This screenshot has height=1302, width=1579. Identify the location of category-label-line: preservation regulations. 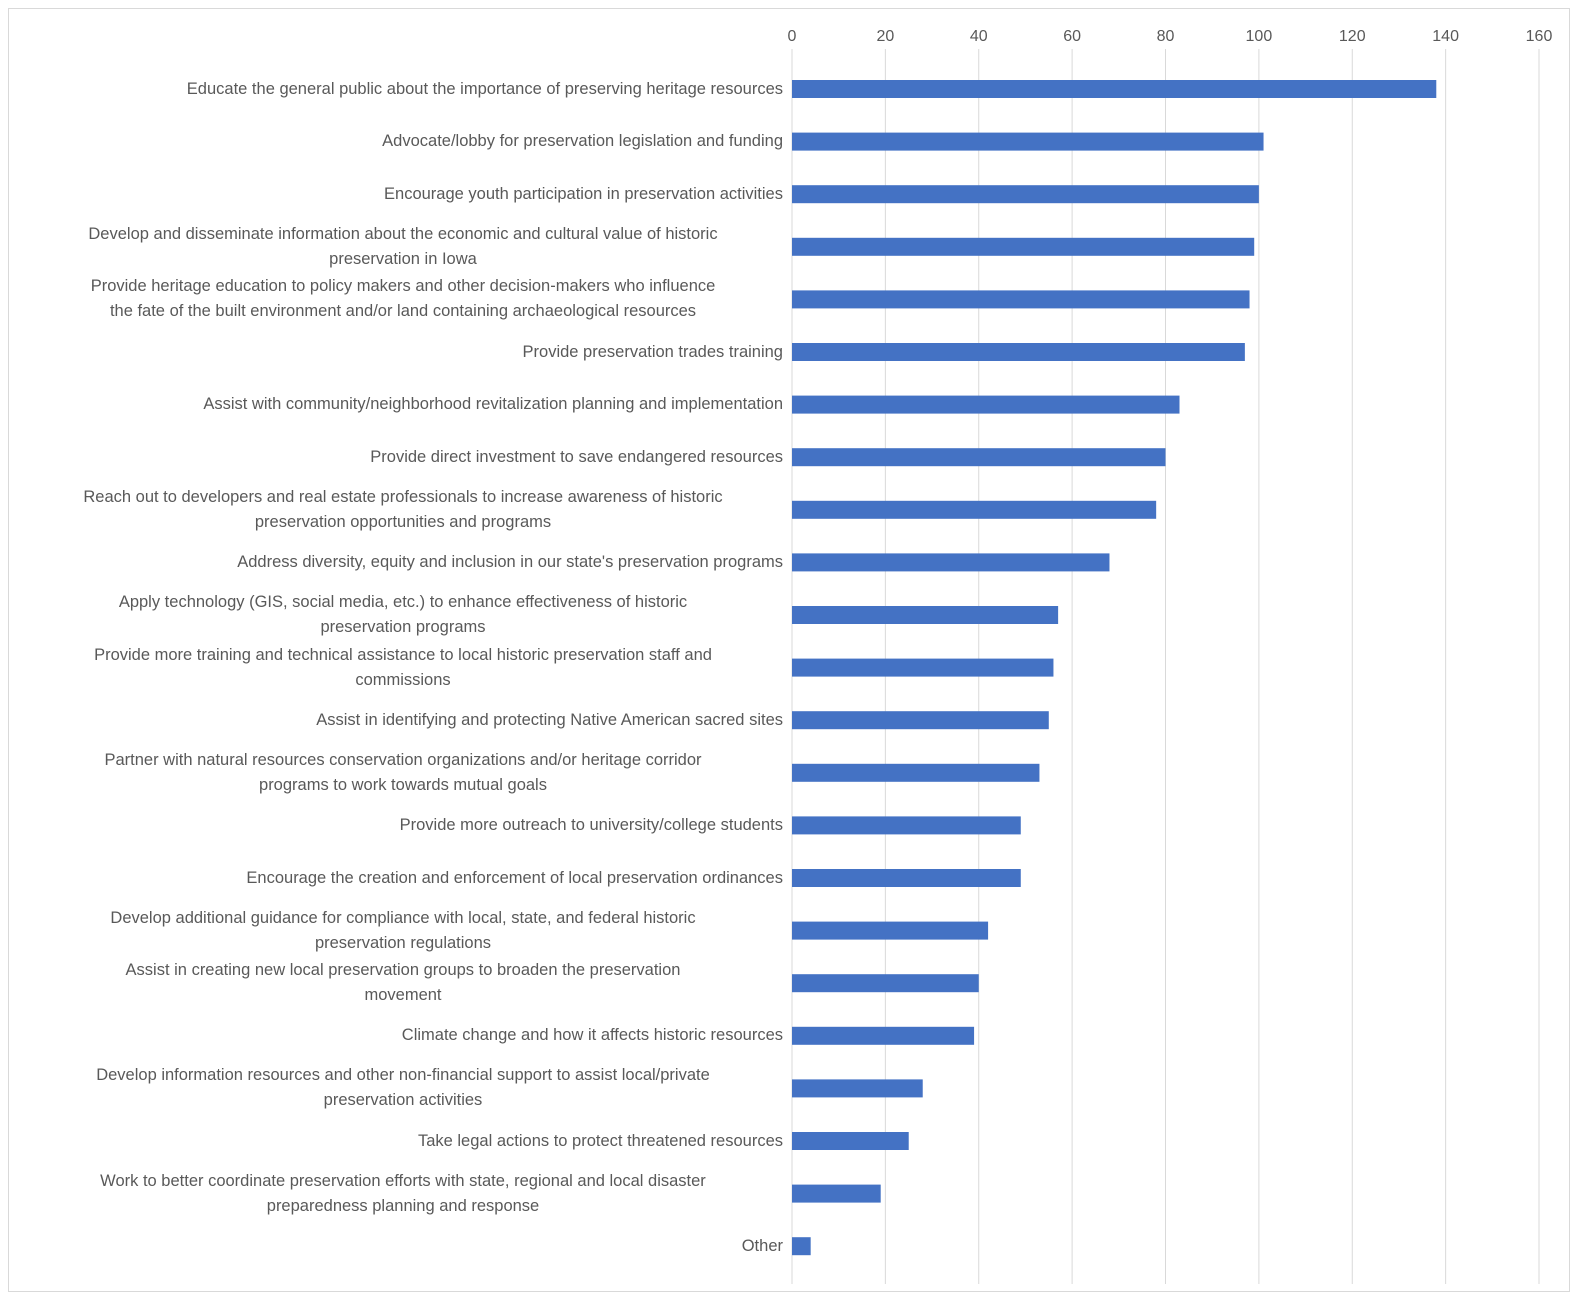
(403, 942).